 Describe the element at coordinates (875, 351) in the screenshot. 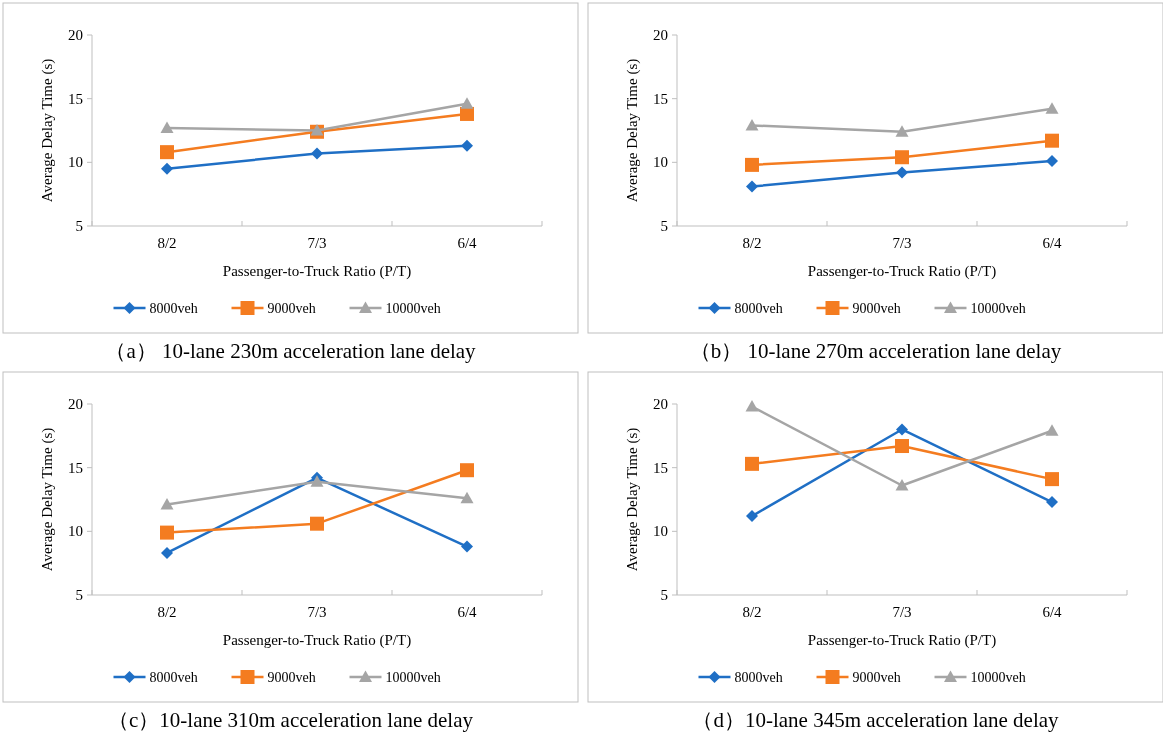

I see `text: （b） 10-lane 270m acceleration lane delay` at that location.